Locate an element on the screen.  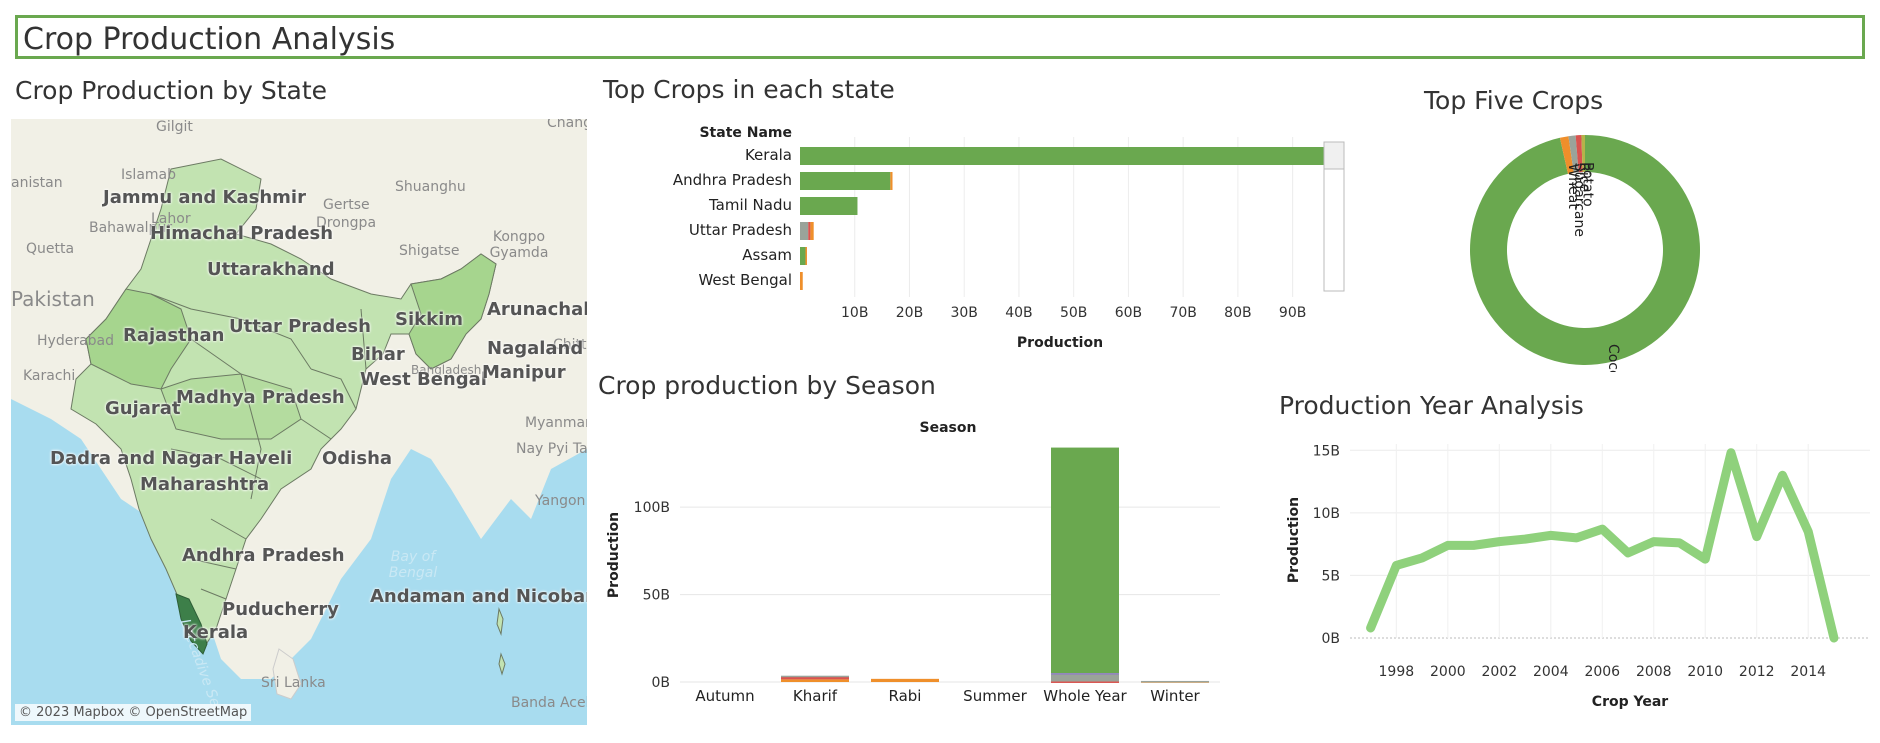
state-label: Jammu and Kashmir is located at coordinates (204, 197).